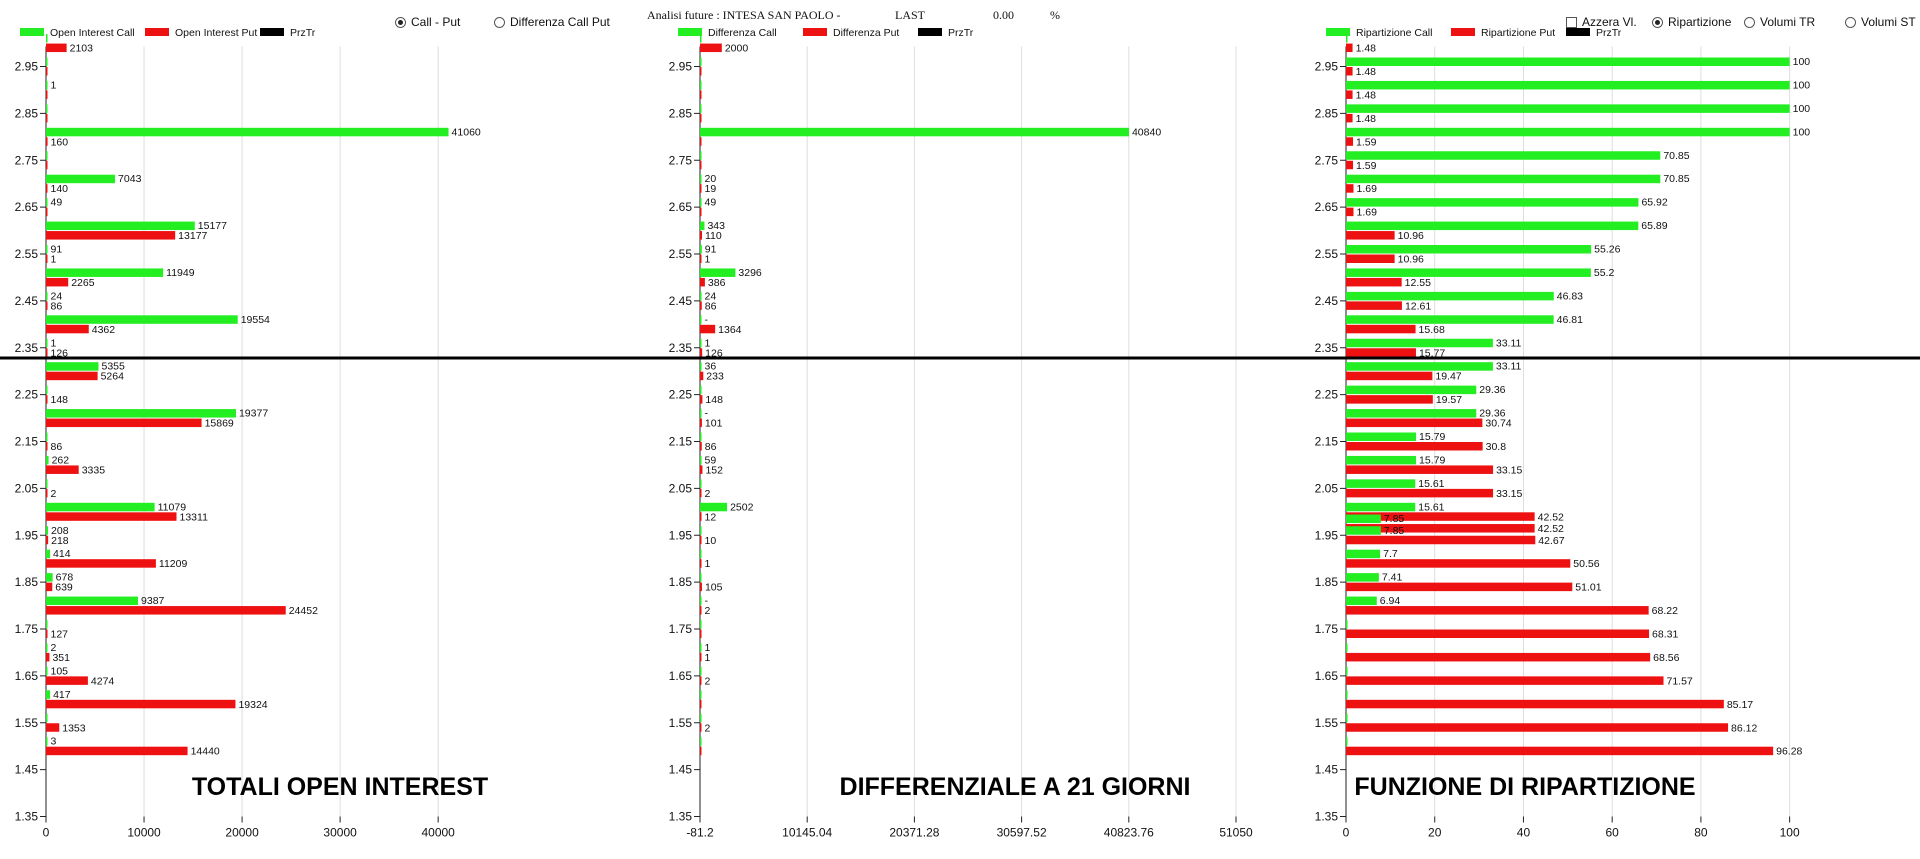  I want to click on data-label-put: 51.01, so click(1588, 588).